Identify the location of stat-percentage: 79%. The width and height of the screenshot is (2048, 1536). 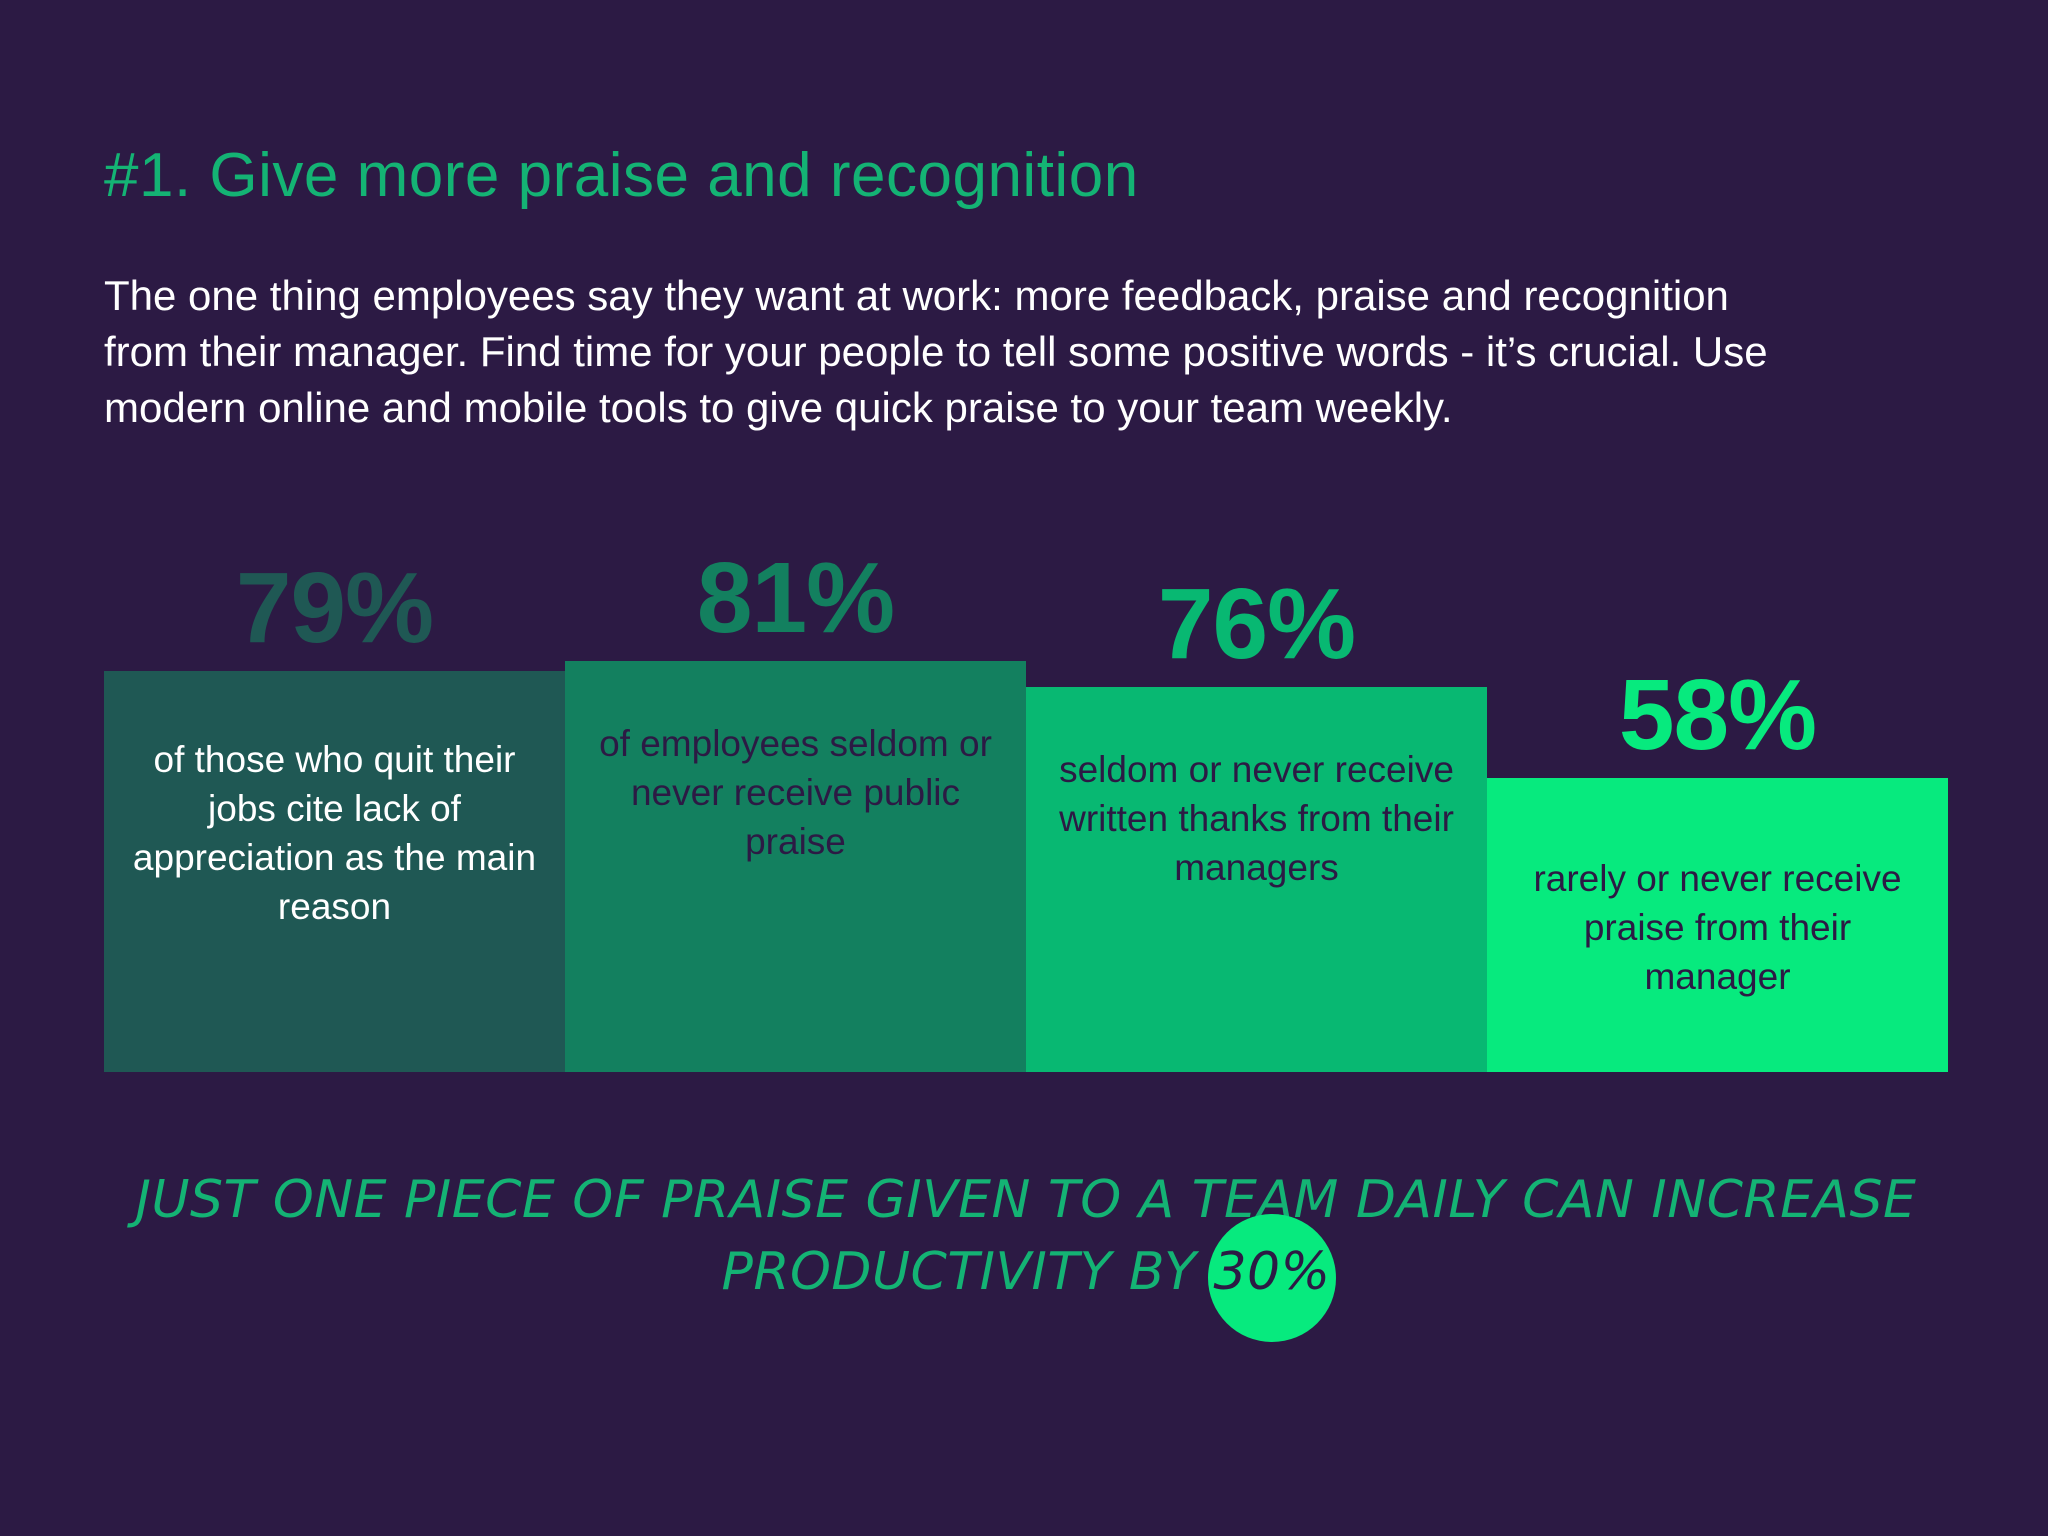
(334, 608).